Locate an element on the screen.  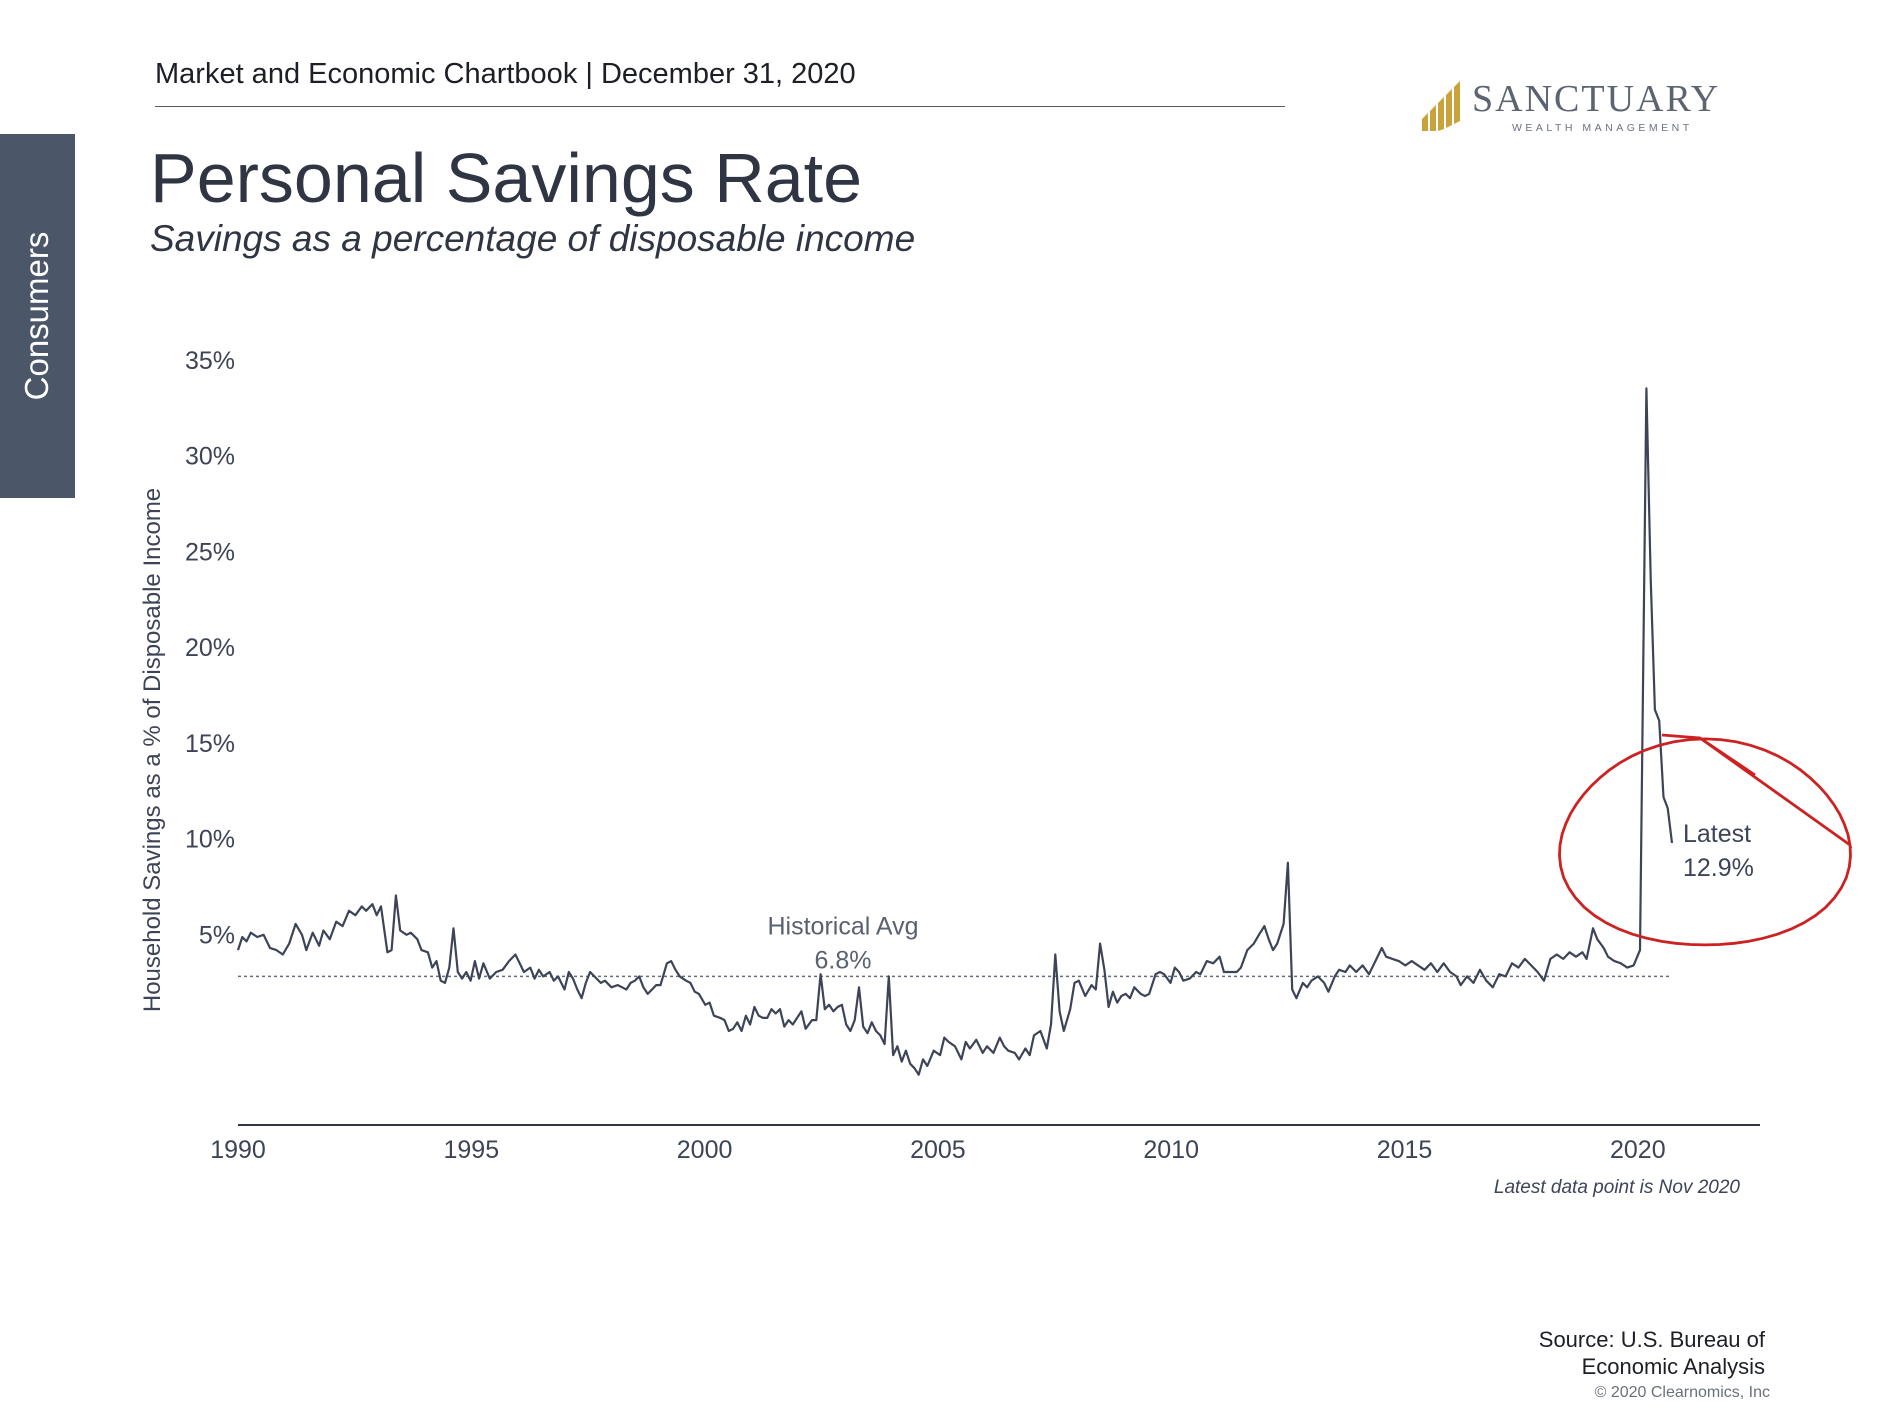
historical-average-value: 6.8% is located at coordinates (843, 960).